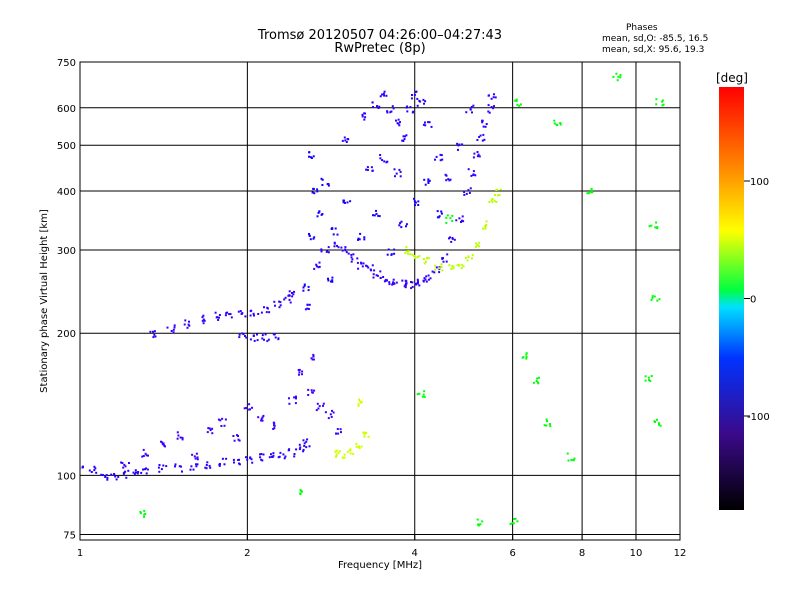  What do you see at coordinates (66, 251) in the screenshot?
I see `y-tick-label: 300` at bounding box center [66, 251].